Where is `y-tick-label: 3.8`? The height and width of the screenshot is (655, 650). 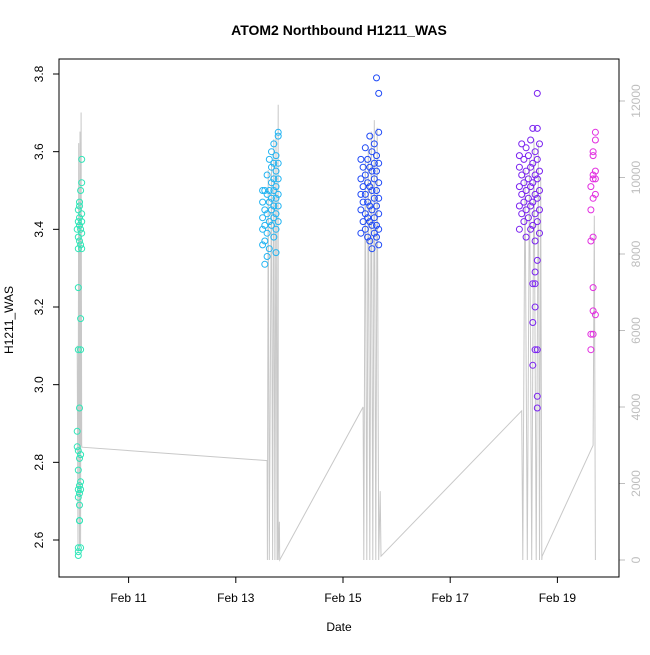 y-tick-label: 3.8 is located at coordinates (39, 73).